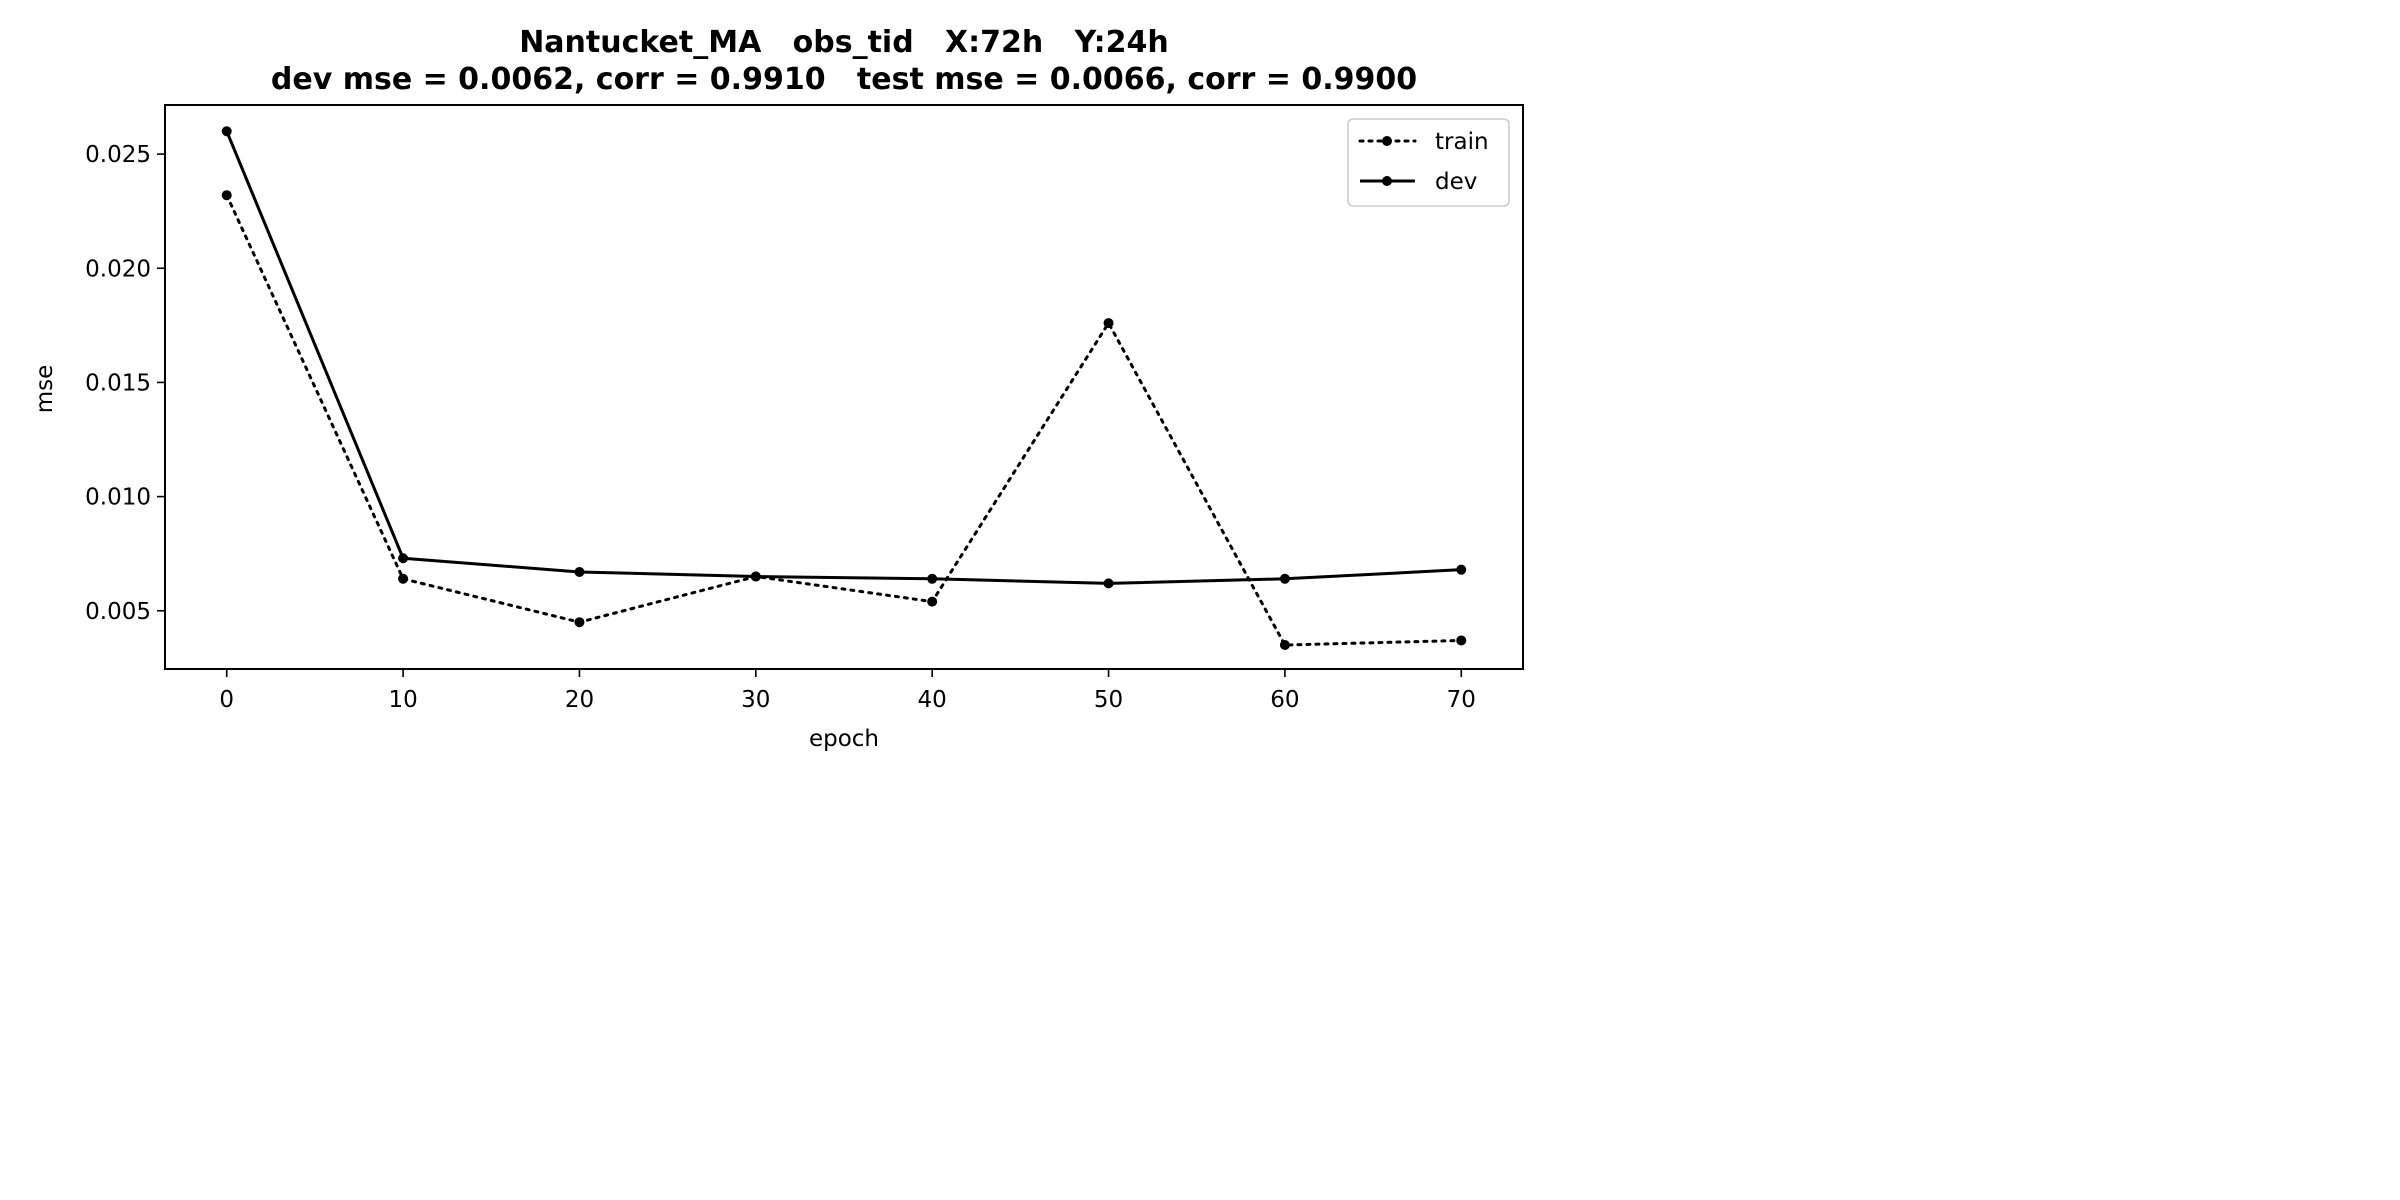  I want to click on legend-marker-train, so click(1387, 141).